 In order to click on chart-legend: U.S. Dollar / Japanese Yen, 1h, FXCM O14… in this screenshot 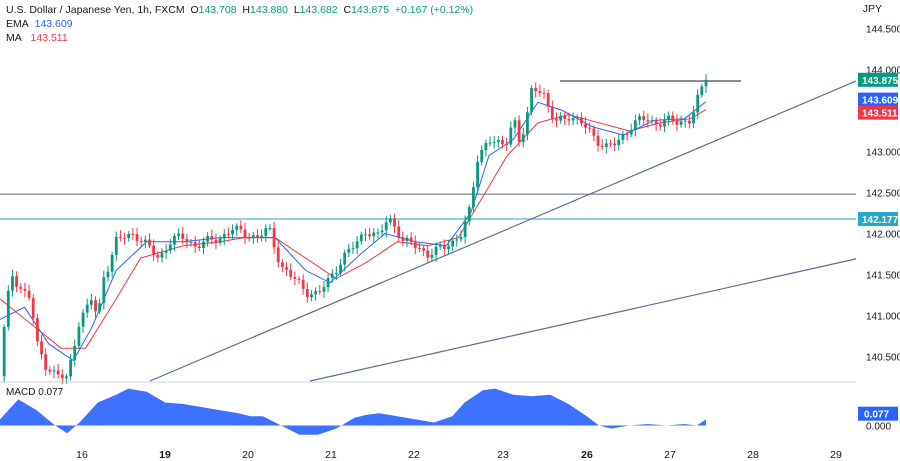, I will do `click(239, 24)`.